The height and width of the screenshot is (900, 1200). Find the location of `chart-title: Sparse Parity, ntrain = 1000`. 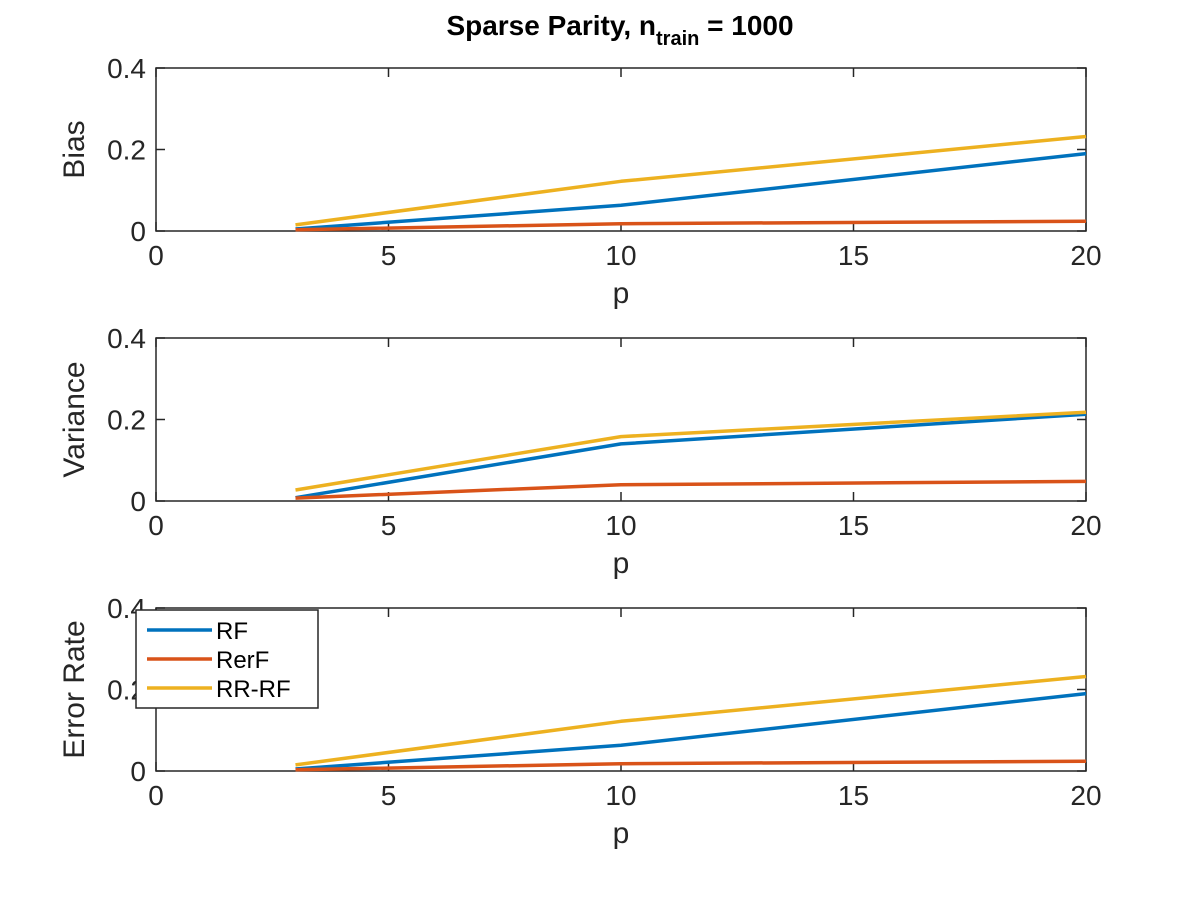

chart-title: Sparse Parity, ntrain = 1000 is located at coordinates (619, 30).